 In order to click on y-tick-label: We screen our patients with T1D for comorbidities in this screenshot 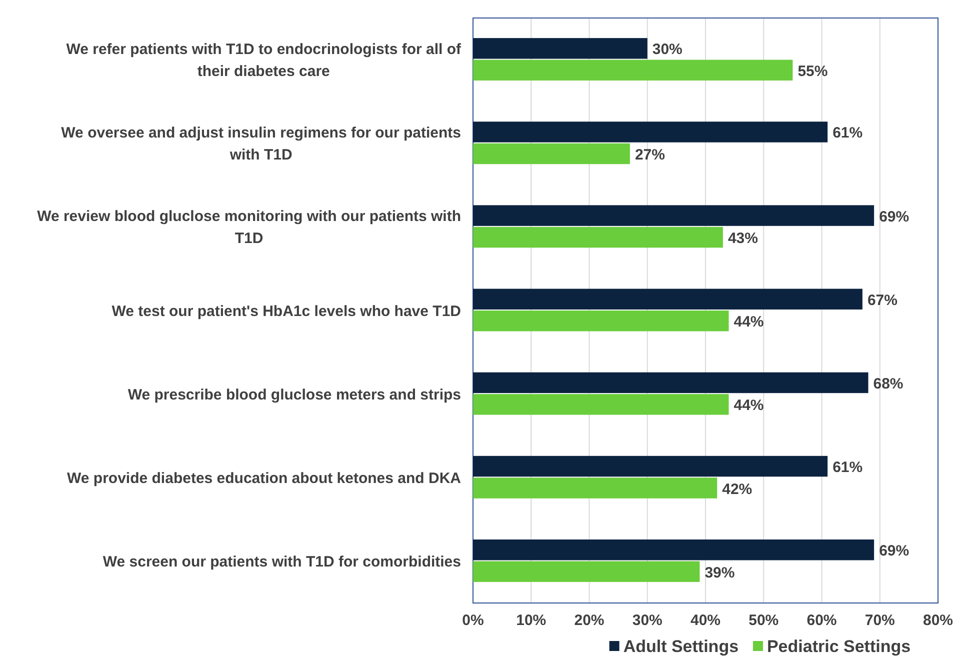, I will do `click(282, 561)`.